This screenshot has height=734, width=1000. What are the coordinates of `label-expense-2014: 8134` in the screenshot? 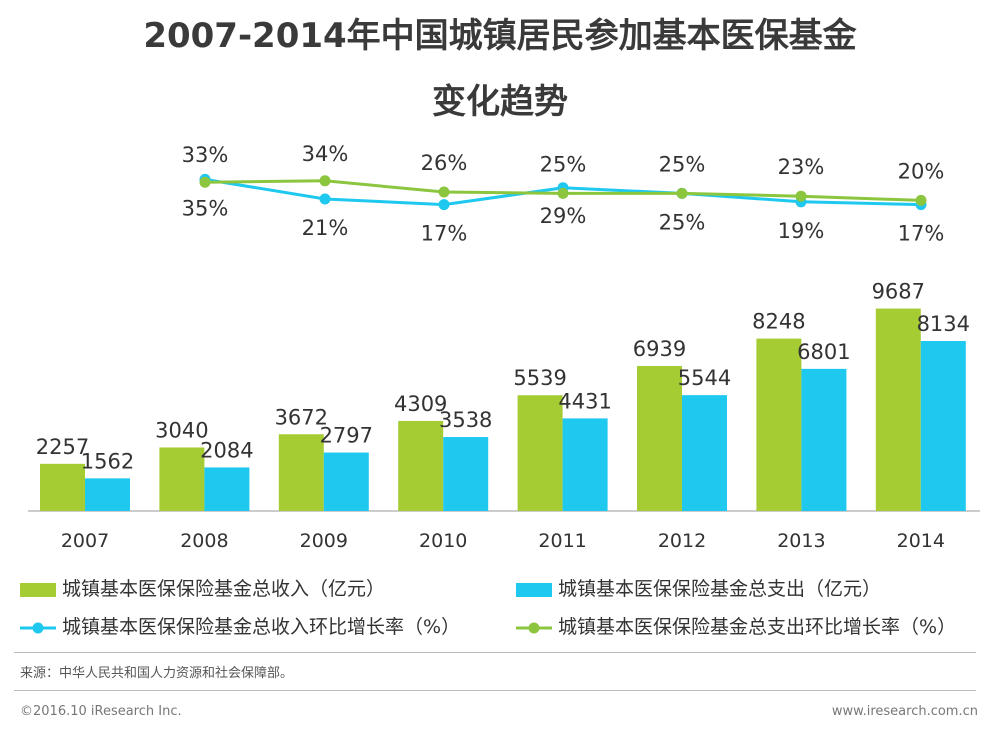 It's located at (943, 324).